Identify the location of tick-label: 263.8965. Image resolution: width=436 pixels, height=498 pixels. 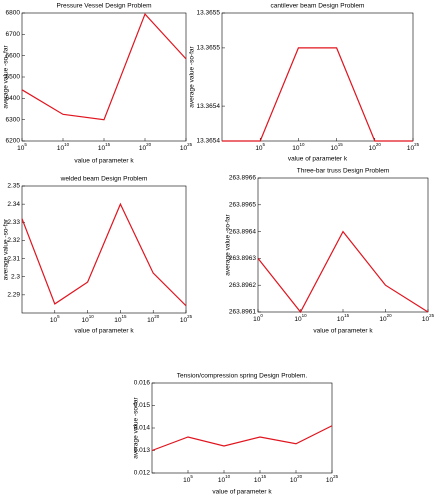
(242, 205).